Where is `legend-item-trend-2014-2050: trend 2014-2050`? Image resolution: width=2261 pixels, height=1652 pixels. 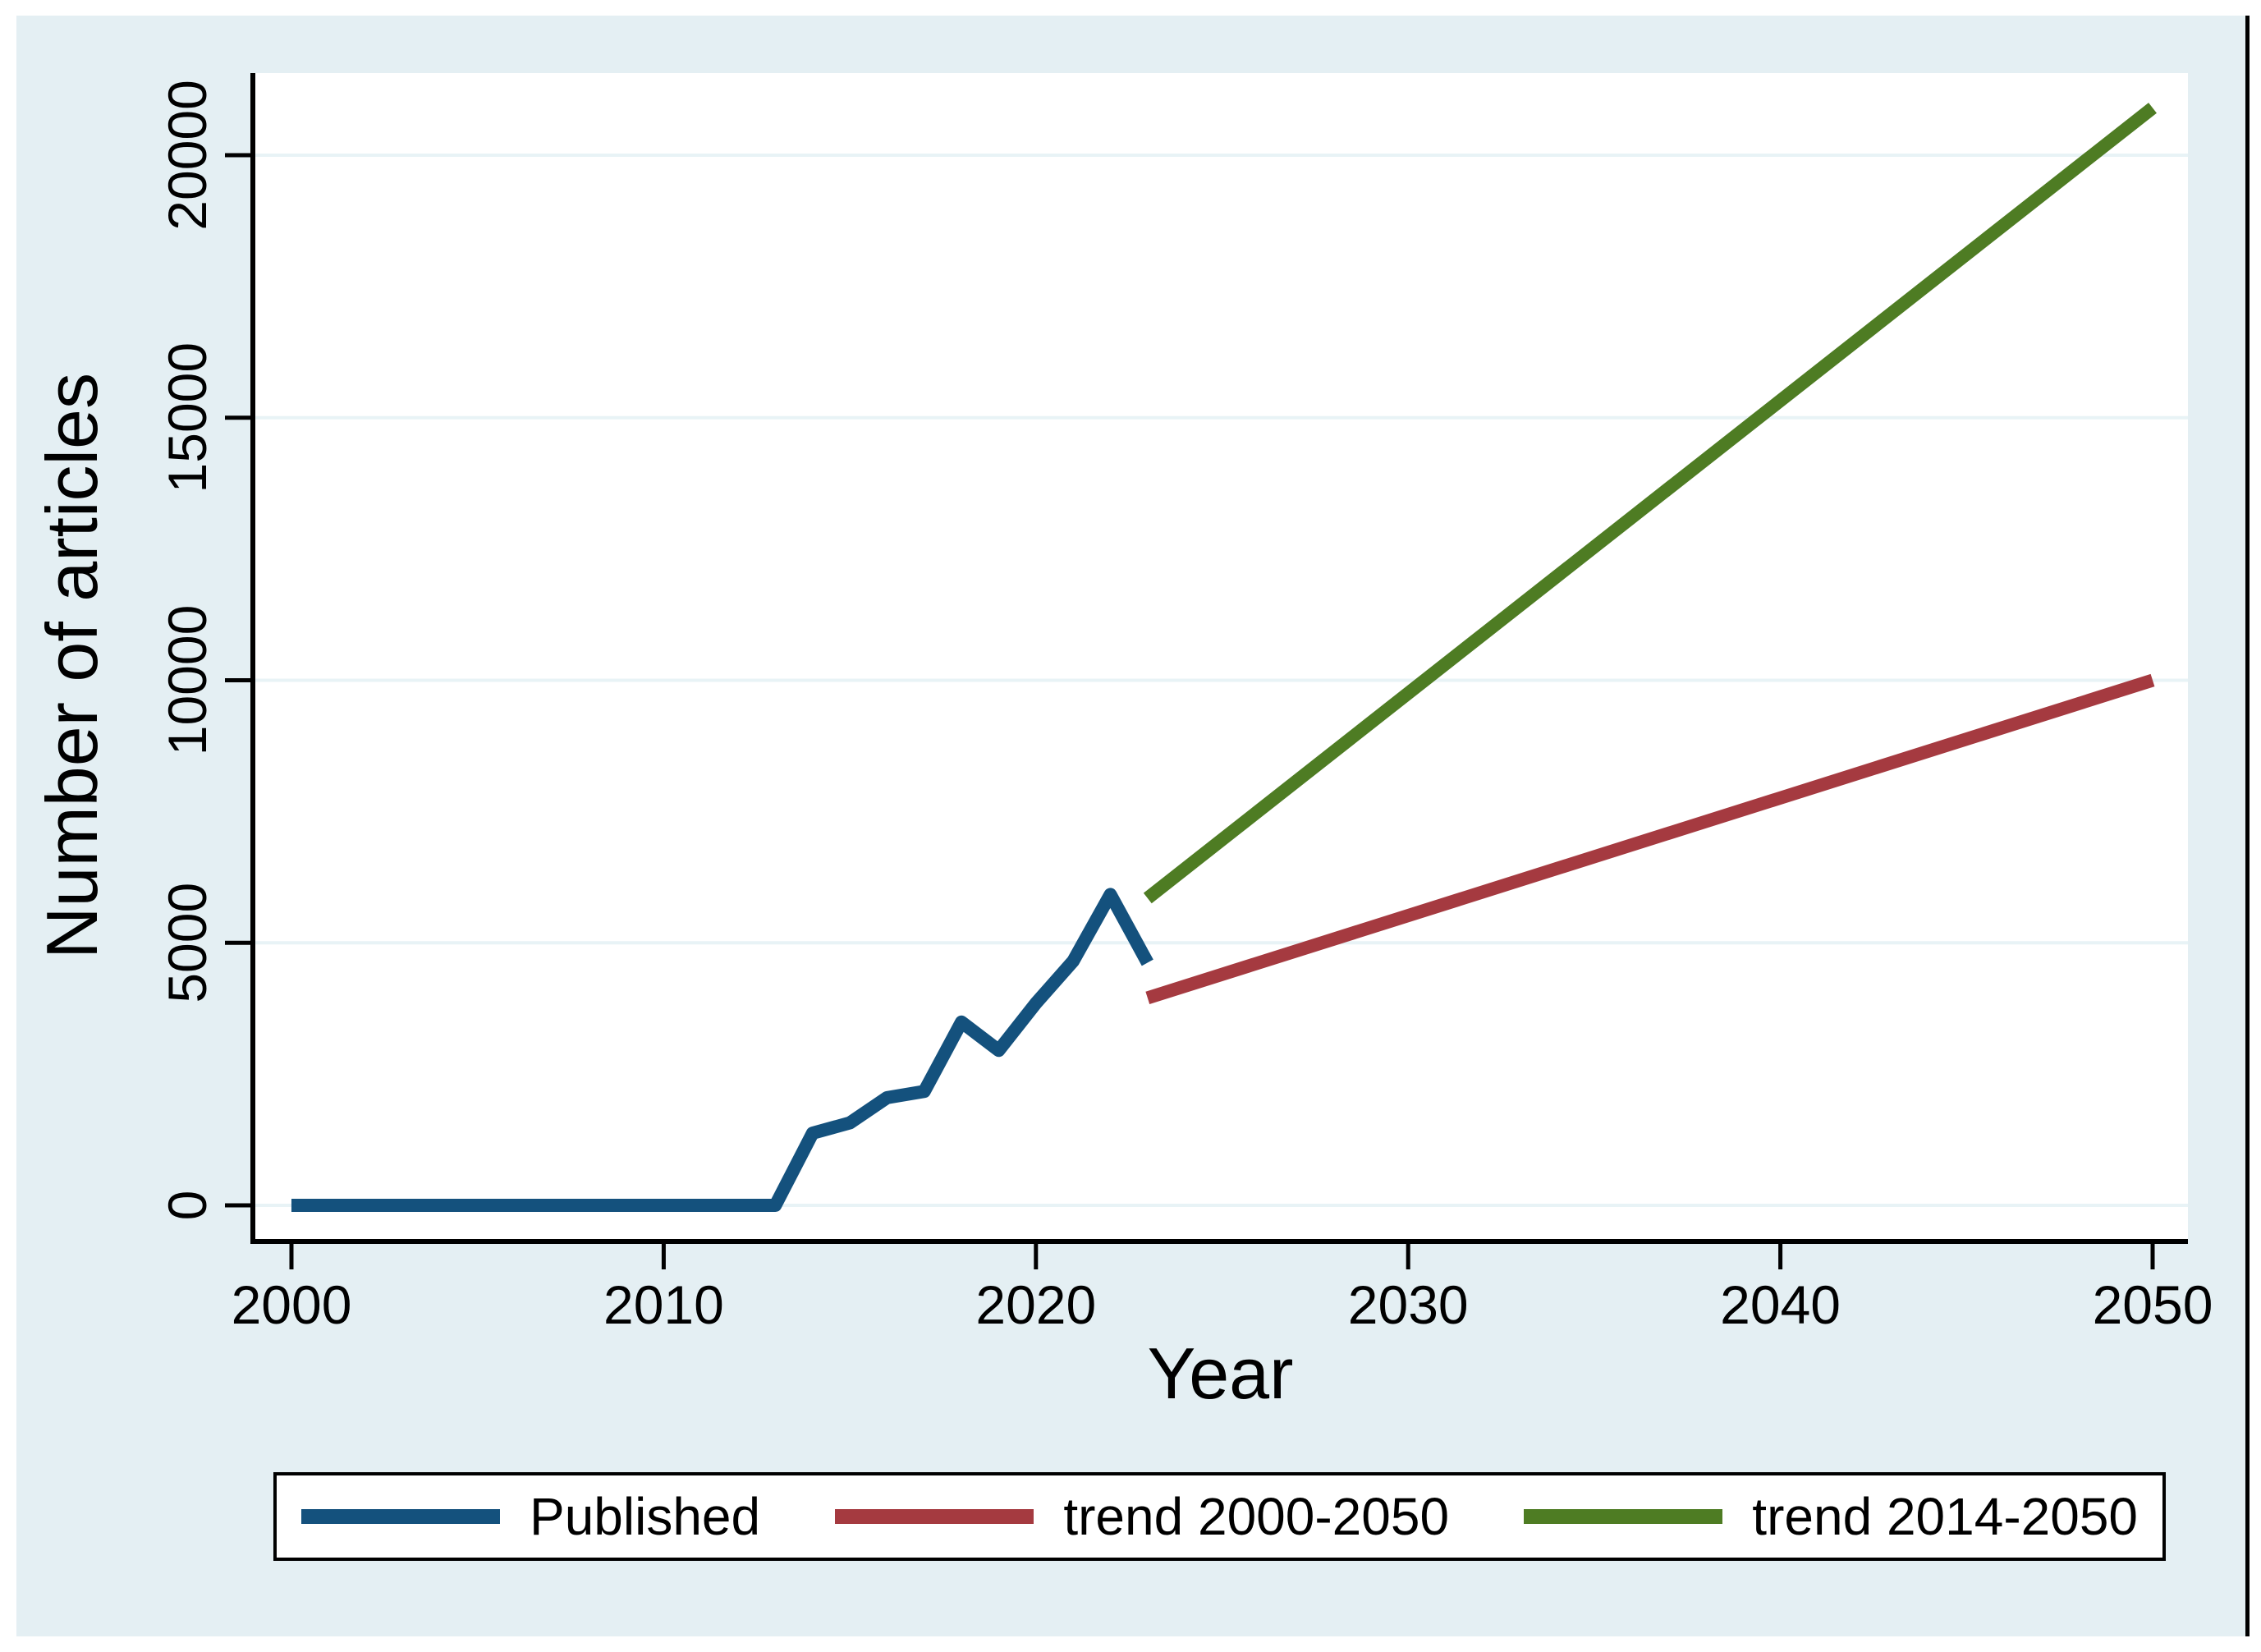 legend-item-trend-2014-2050: trend 2014-2050 is located at coordinates (1831, 1516).